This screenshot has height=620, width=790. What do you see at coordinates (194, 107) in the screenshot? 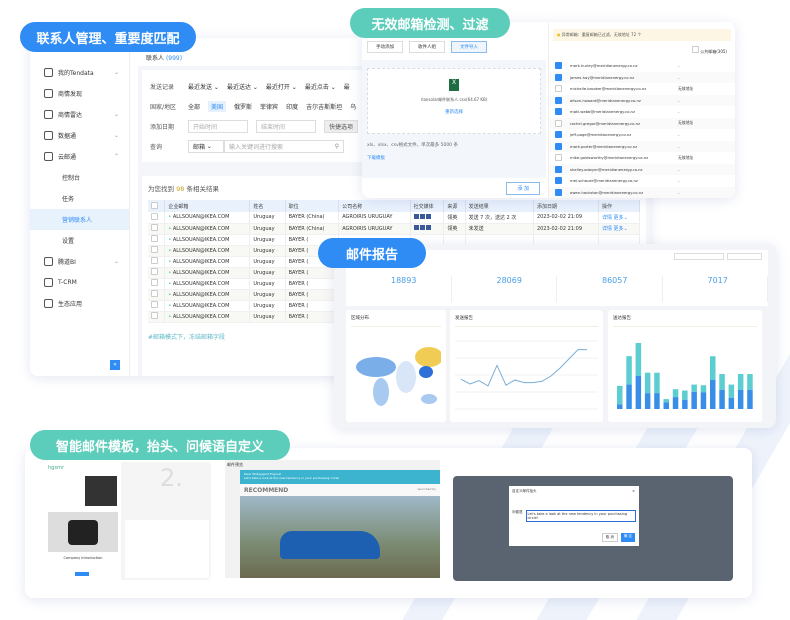
I see `country-option: 全部` at bounding box center [194, 107].